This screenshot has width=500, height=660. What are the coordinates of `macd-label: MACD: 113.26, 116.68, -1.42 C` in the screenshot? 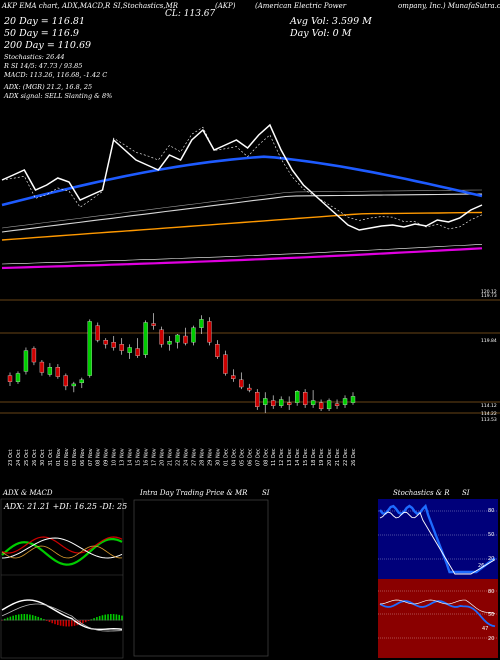 It's located at (56, 75).